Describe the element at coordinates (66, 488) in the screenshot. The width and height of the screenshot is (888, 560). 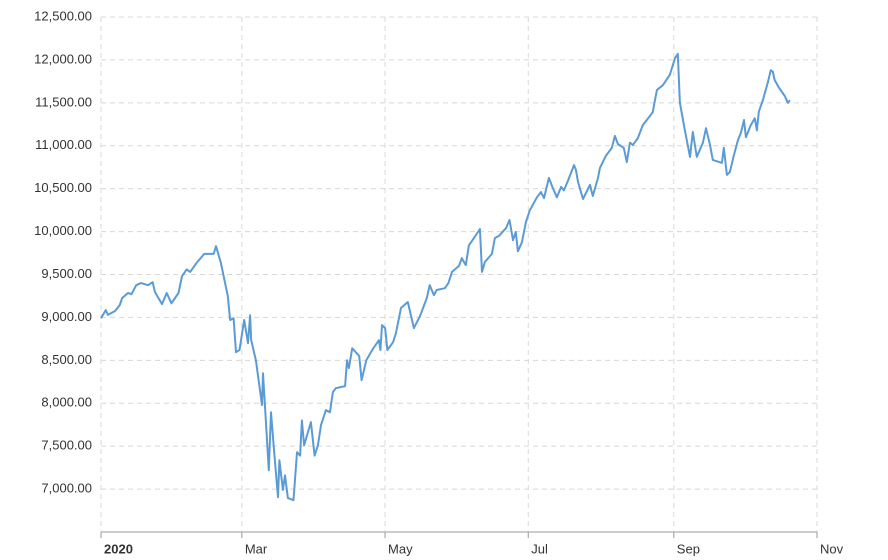
I see `y-tick-label: 7,000.00` at that location.